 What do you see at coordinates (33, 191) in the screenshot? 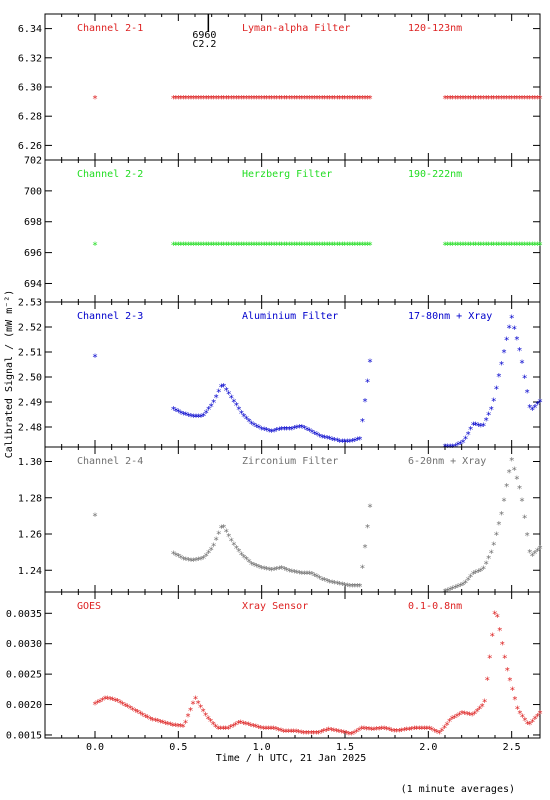
I see `y-tick-label: 700` at bounding box center [33, 191].